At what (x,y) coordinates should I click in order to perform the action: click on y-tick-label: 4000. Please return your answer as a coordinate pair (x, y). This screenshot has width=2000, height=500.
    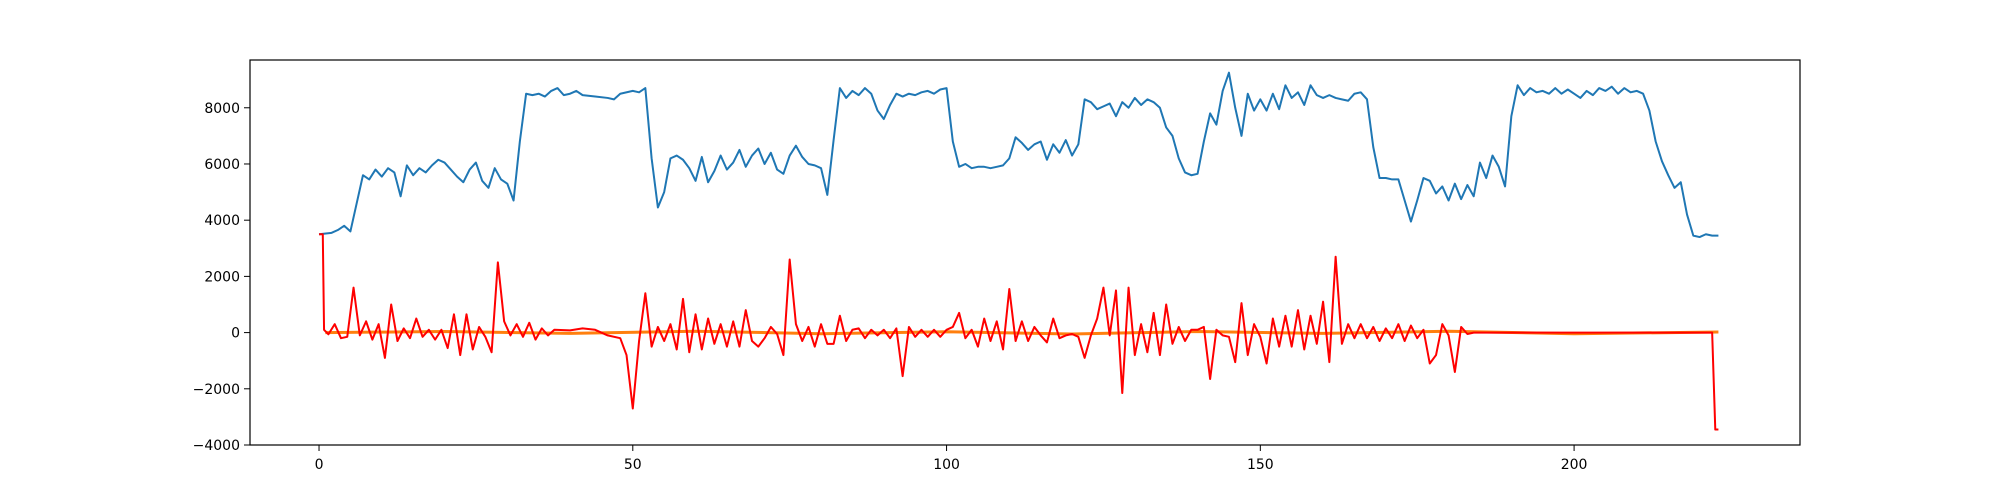
    Looking at the image, I should click on (222, 221).